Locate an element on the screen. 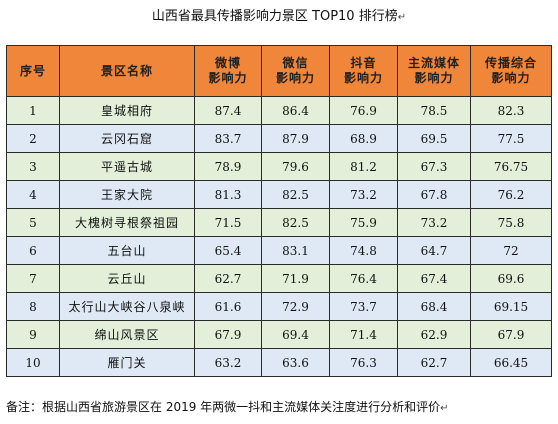 This screenshot has height=424, width=558. rank-cell: 9 is located at coordinates (33, 334).